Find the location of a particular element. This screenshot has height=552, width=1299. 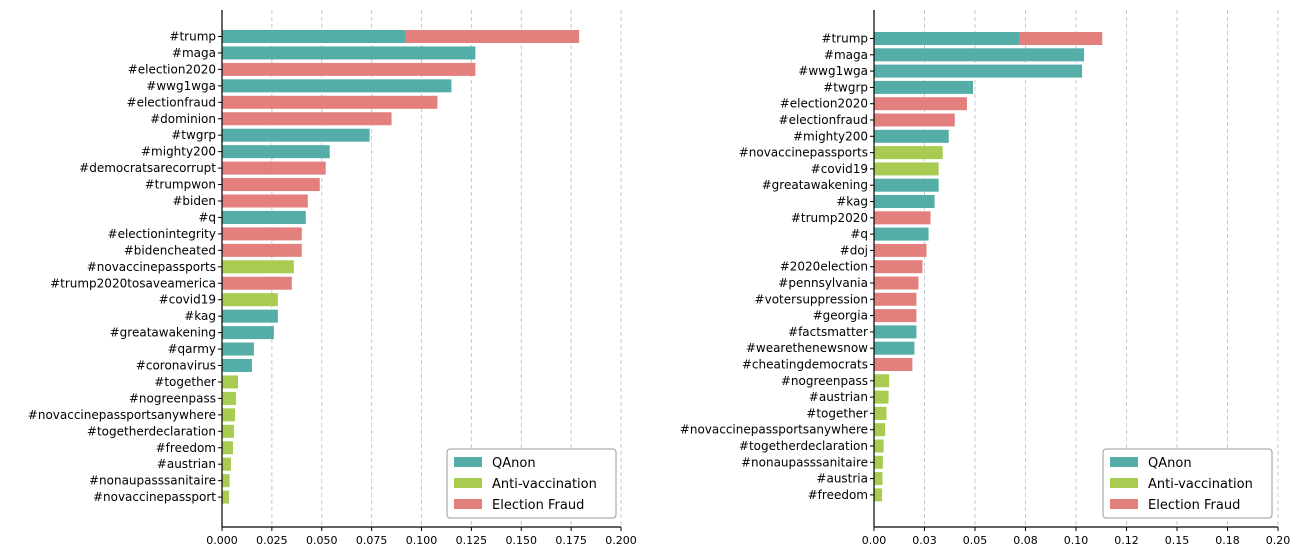

category-label: #q is located at coordinates (859, 234).